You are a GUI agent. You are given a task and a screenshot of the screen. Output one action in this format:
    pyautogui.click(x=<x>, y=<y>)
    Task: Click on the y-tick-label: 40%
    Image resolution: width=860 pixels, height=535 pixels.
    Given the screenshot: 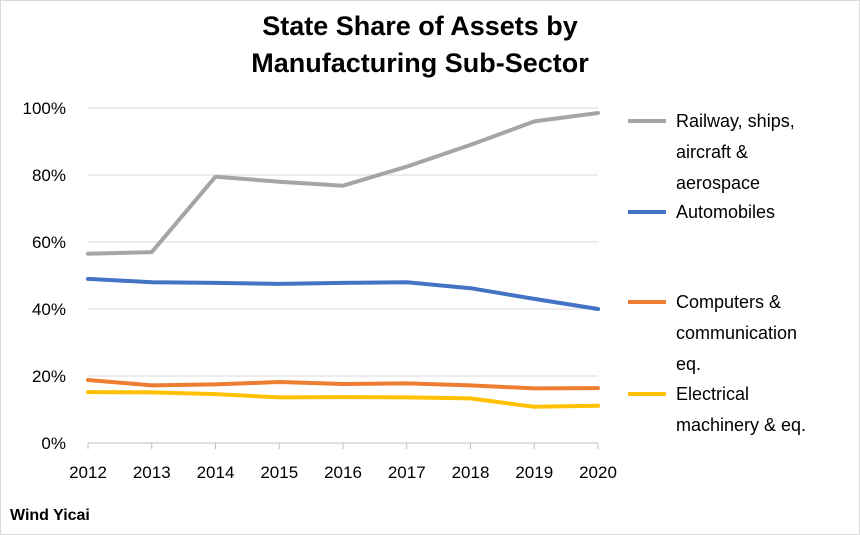 What is the action you would take?
    pyautogui.click(x=49, y=309)
    